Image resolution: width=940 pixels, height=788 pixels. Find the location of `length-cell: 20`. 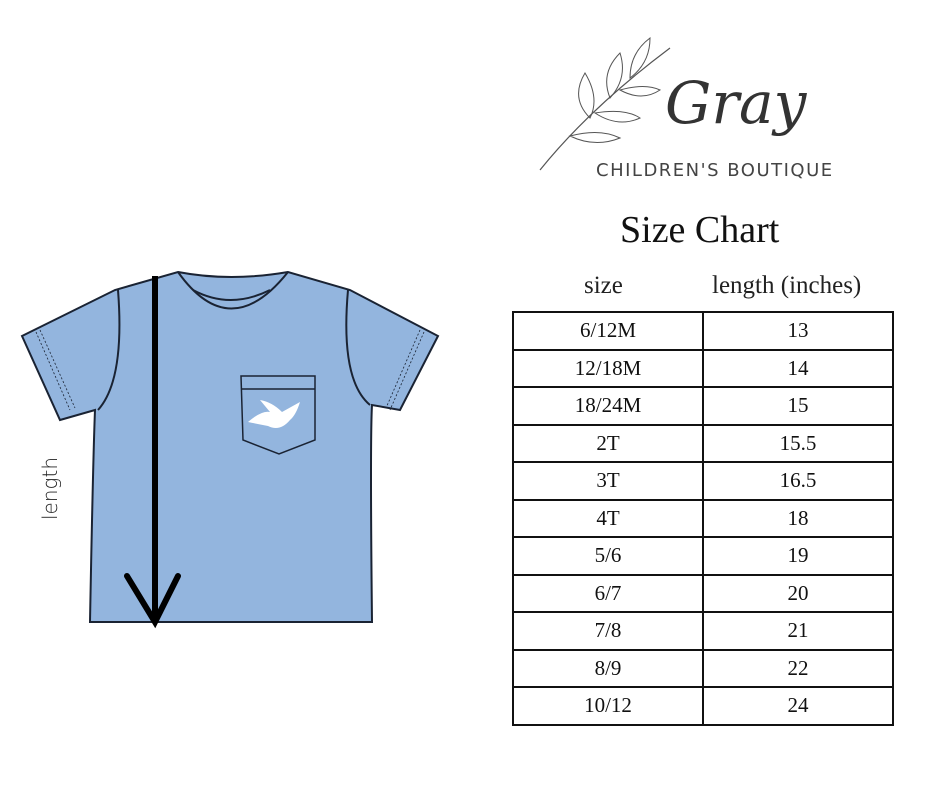

length-cell: 20 is located at coordinates (798, 593).